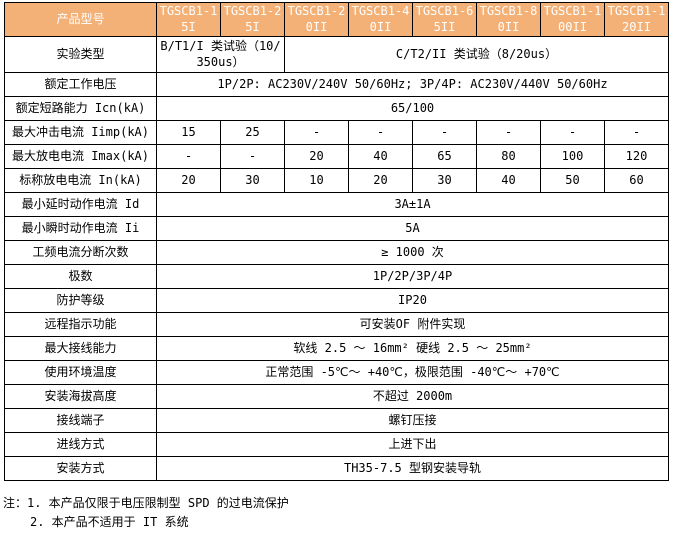  Describe the element at coordinates (508, 157) in the screenshot. I see `cell-imax-5: 80` at that location.